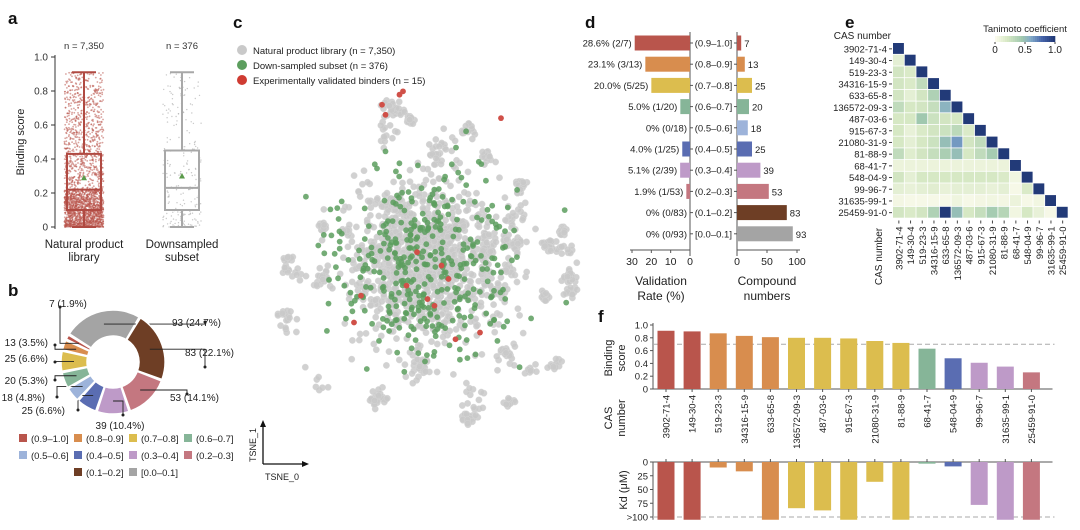 The height and width of the screenshot is (530, 1080). I want to click on legend-label: (0.3–0.4], so click(160, 456).